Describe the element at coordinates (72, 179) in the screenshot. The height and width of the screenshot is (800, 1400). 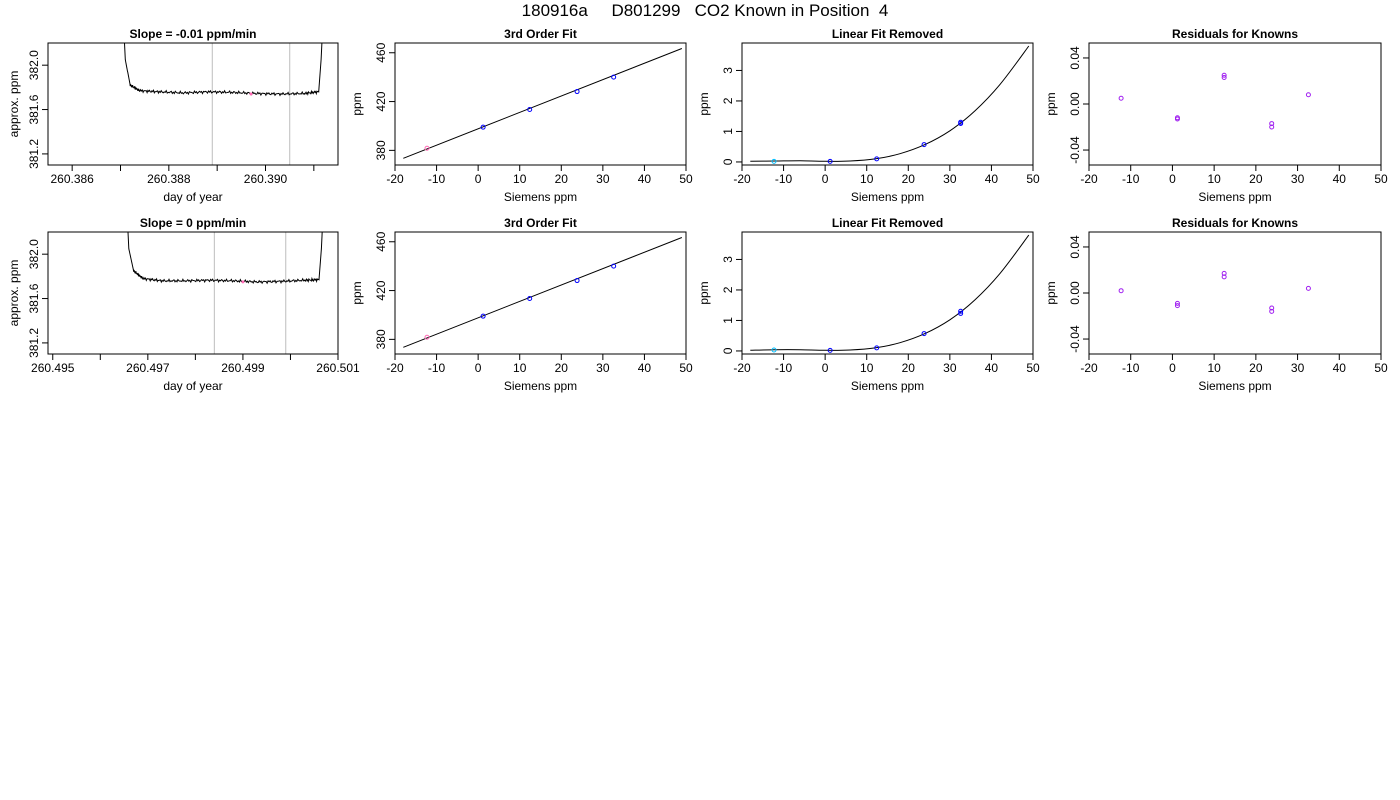
I see `x-tick-label: 260.386` at that location.